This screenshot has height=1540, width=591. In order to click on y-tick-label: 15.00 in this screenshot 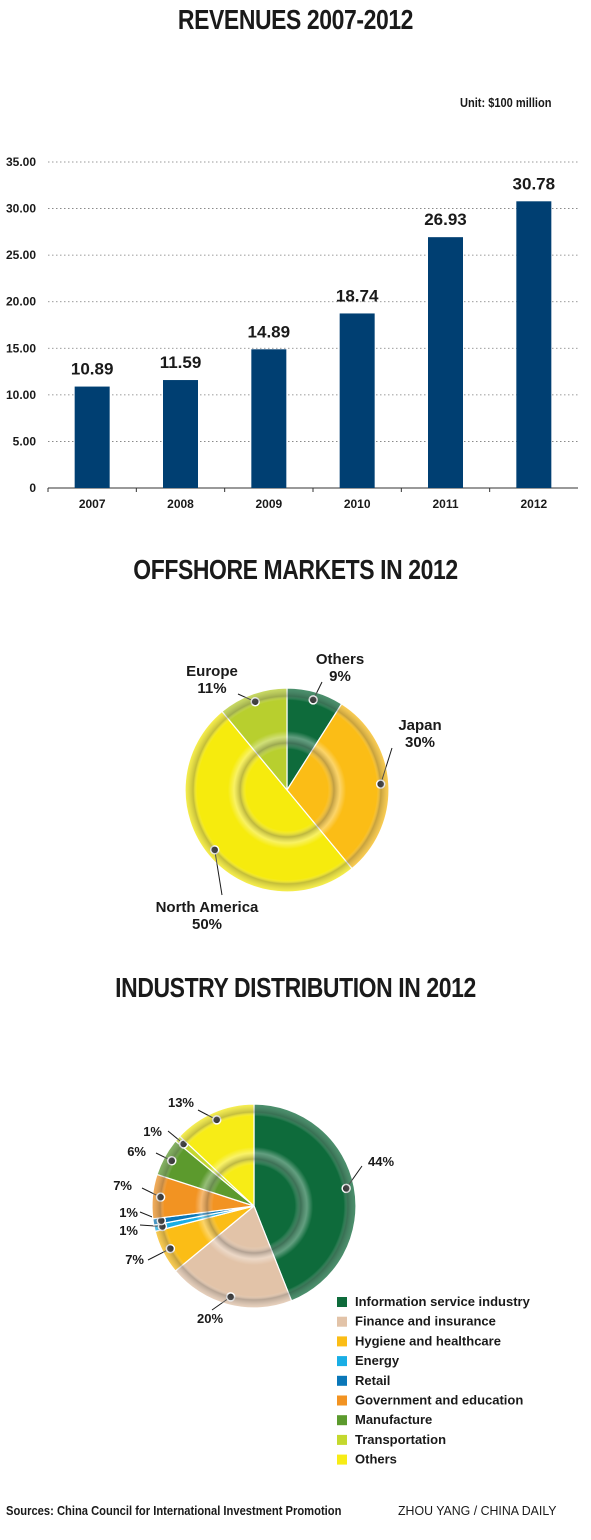, I will do `click(21, 348)`.